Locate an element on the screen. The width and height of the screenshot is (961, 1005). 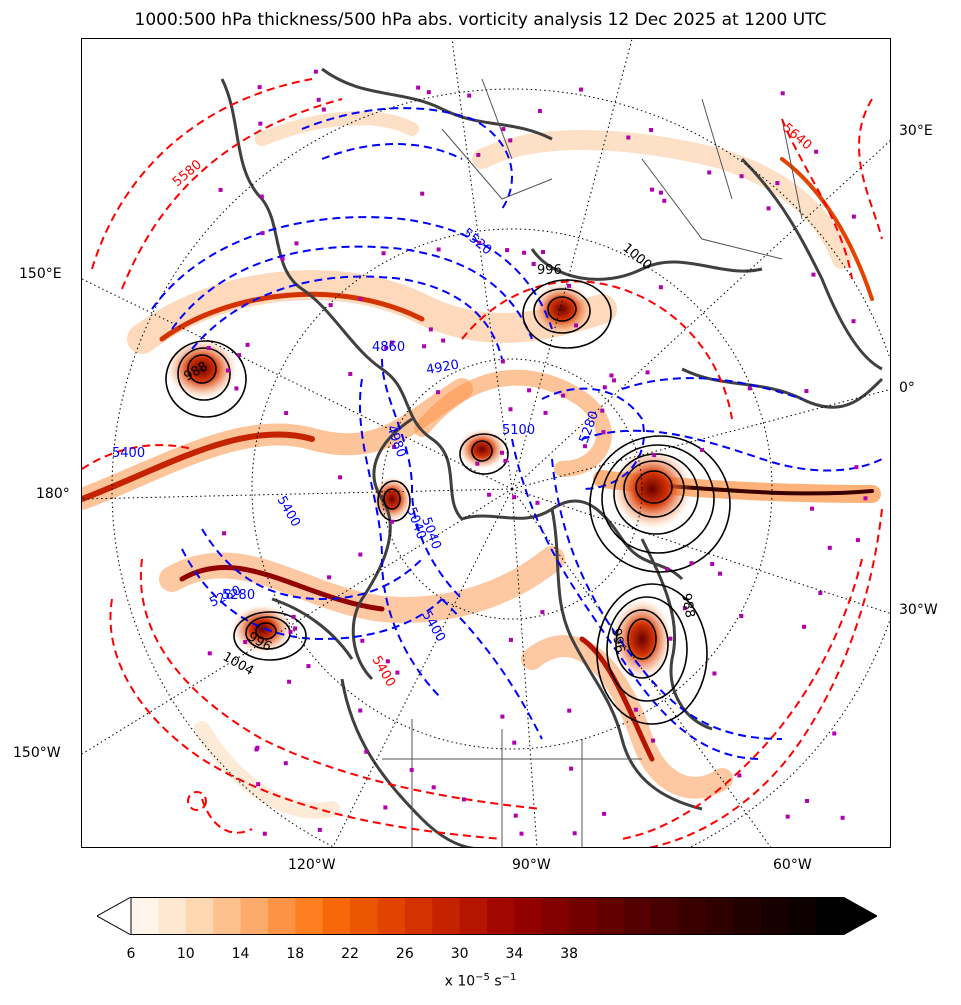
svg-text: 5100 is located at coordinates (518, 430).